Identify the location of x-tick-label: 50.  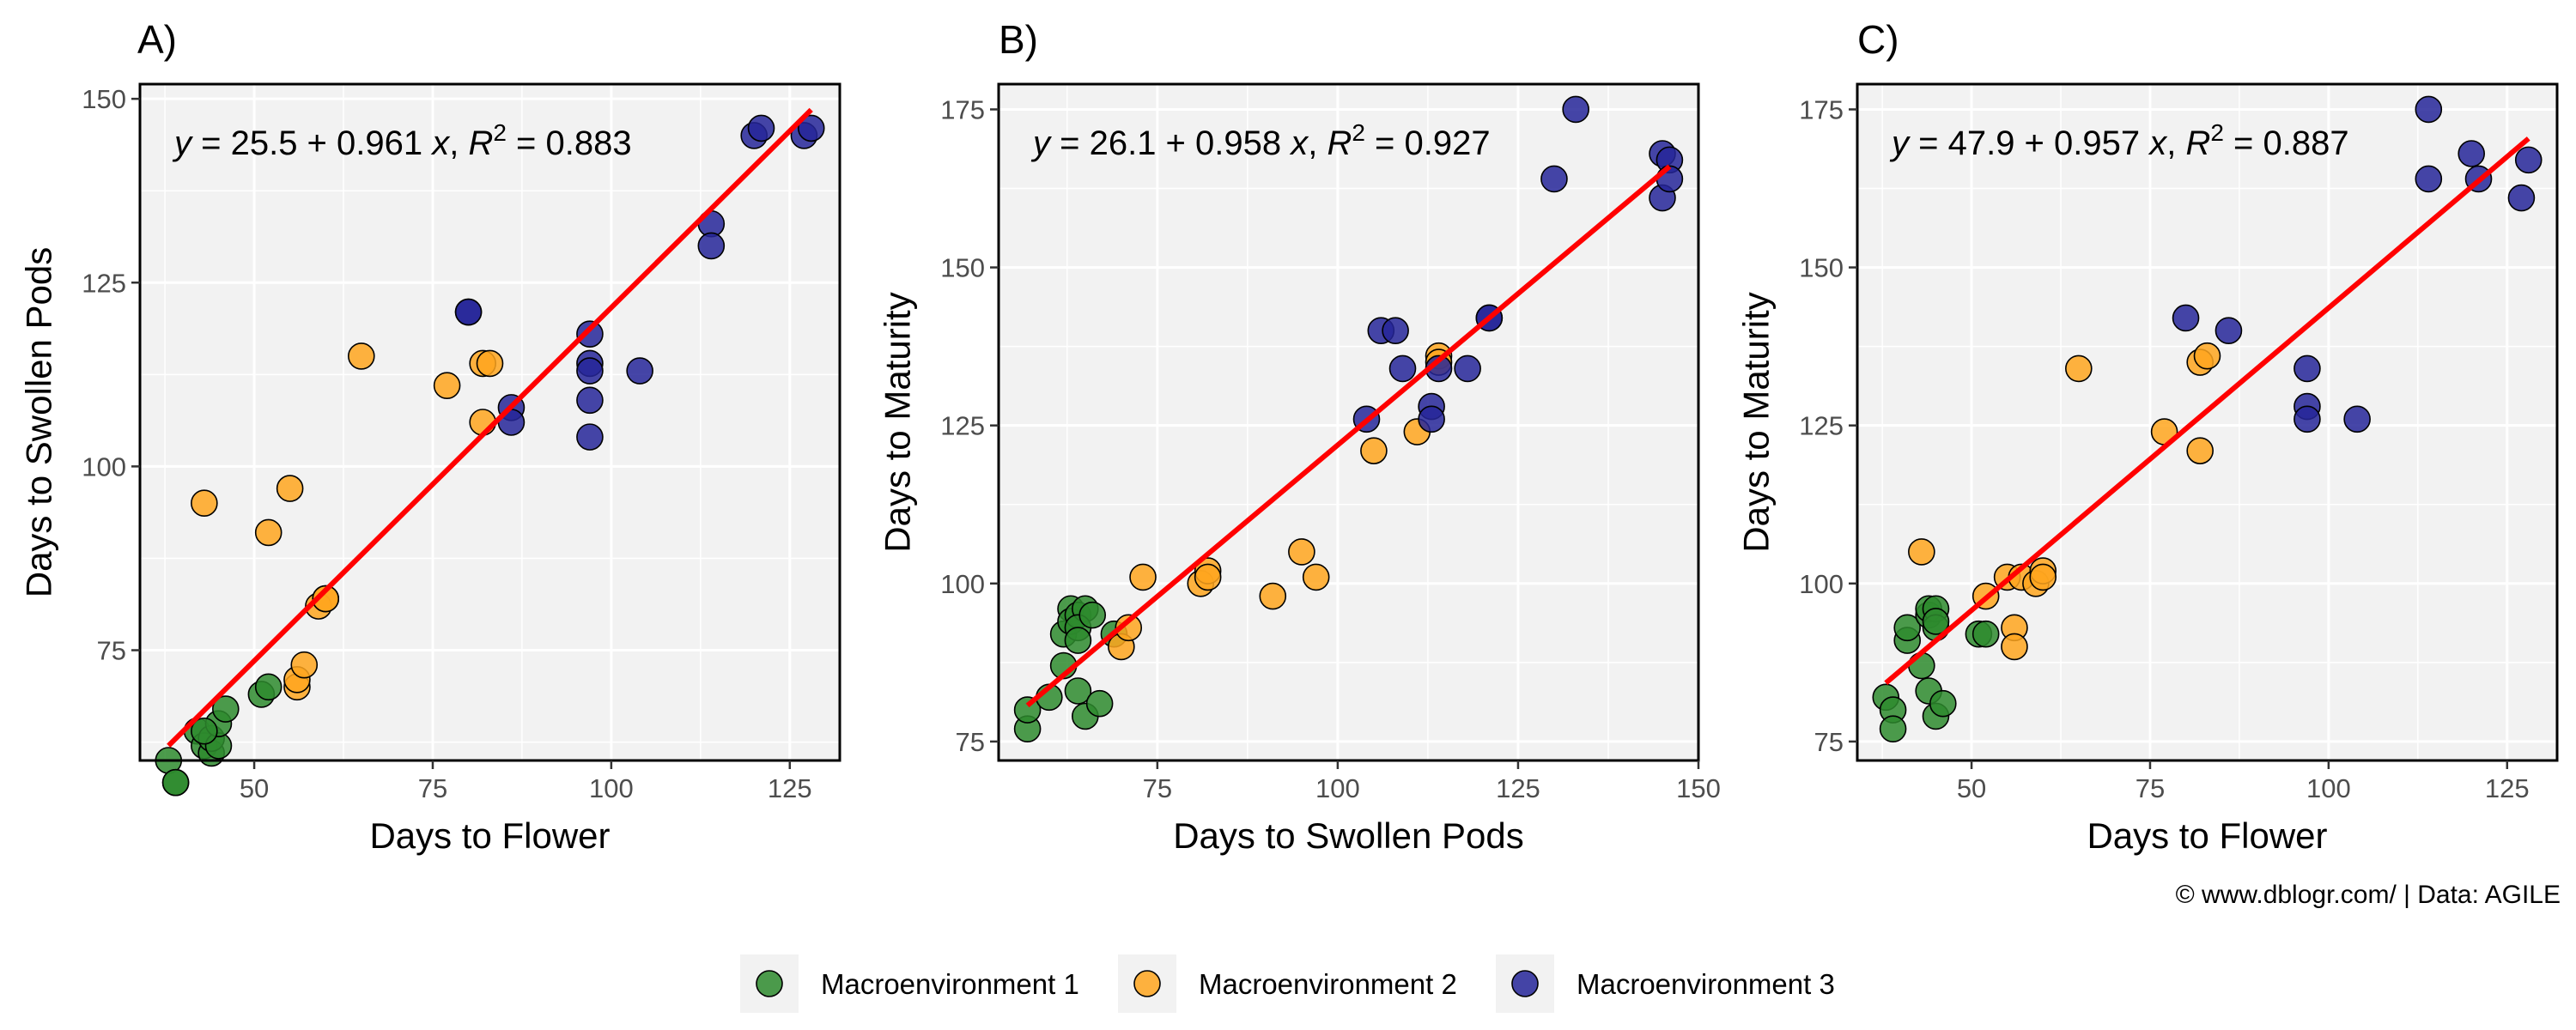
(254, 788).